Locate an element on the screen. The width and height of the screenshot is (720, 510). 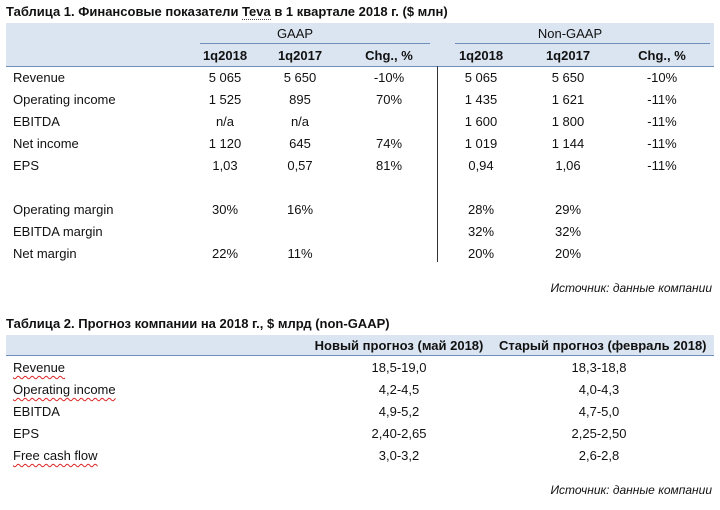
table2-row-label: Revenue is located at coordinates (39, 367).